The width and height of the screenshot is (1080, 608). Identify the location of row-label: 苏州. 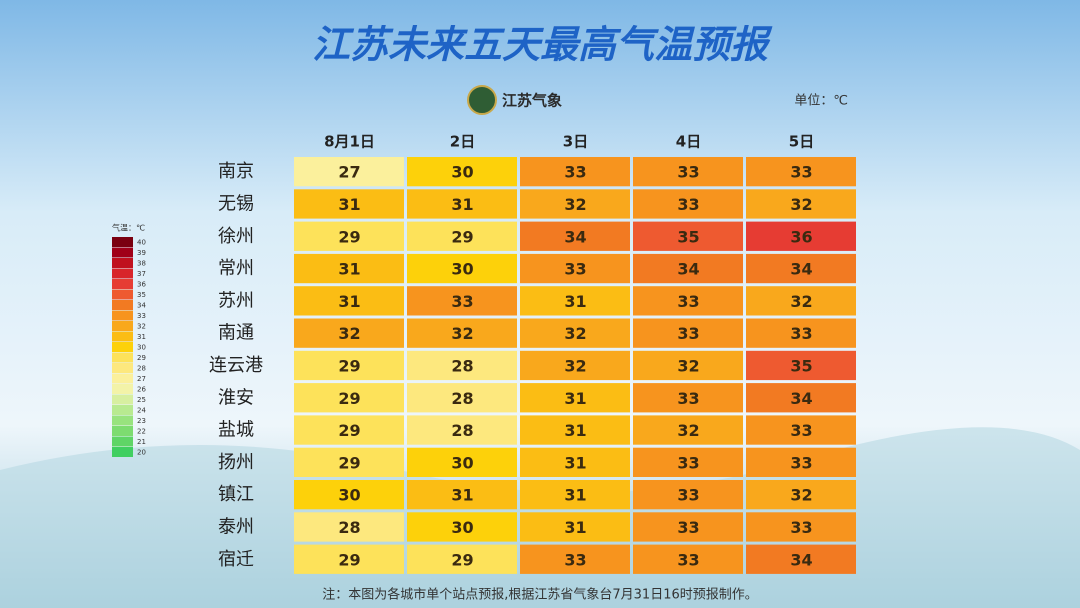
(236, 300).